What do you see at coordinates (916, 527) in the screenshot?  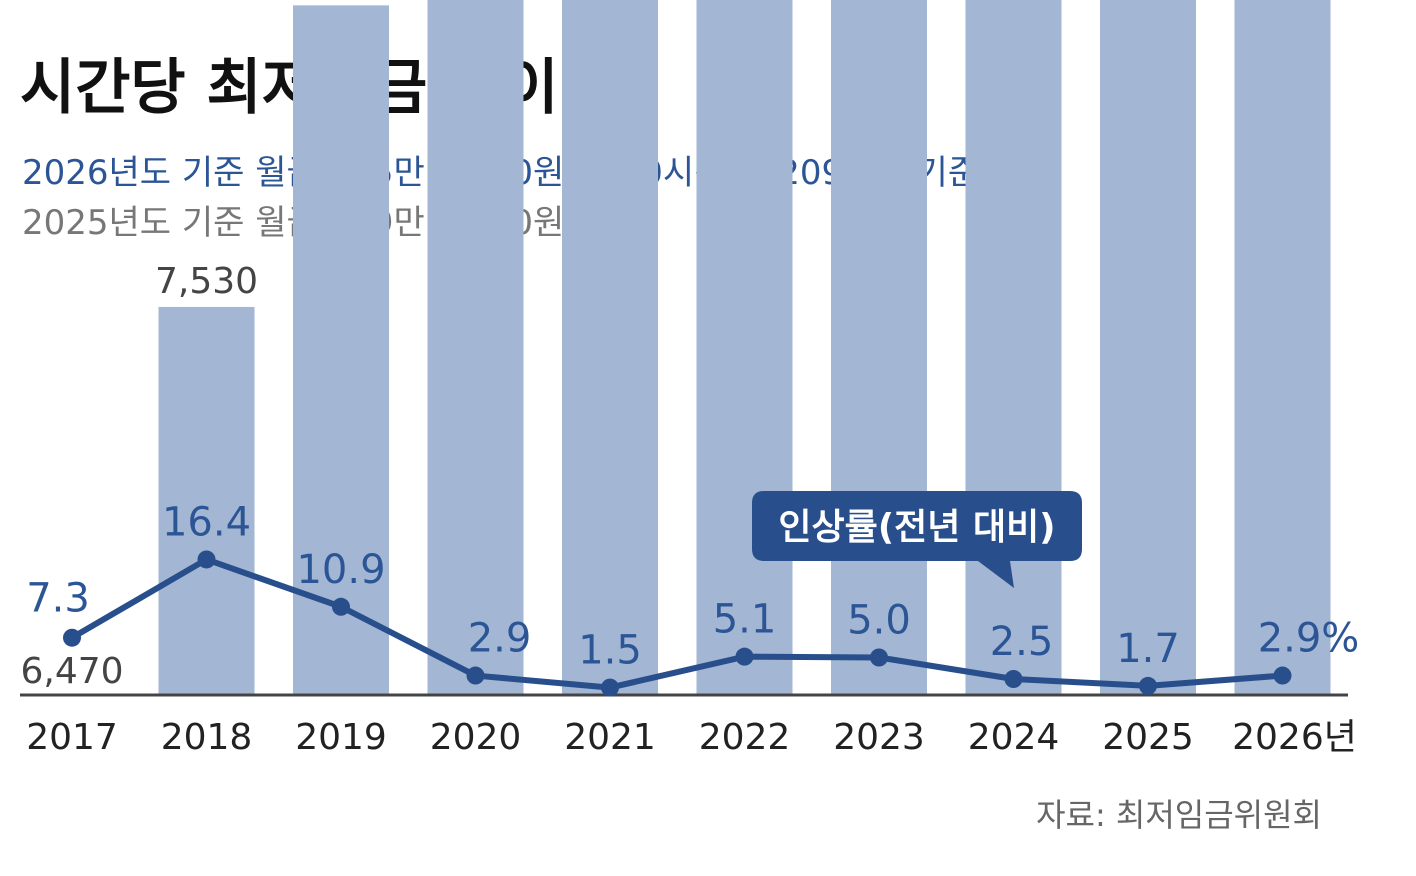 I see `callout-text: 인상률(전년 대비)` at bounding box center [916, 527].